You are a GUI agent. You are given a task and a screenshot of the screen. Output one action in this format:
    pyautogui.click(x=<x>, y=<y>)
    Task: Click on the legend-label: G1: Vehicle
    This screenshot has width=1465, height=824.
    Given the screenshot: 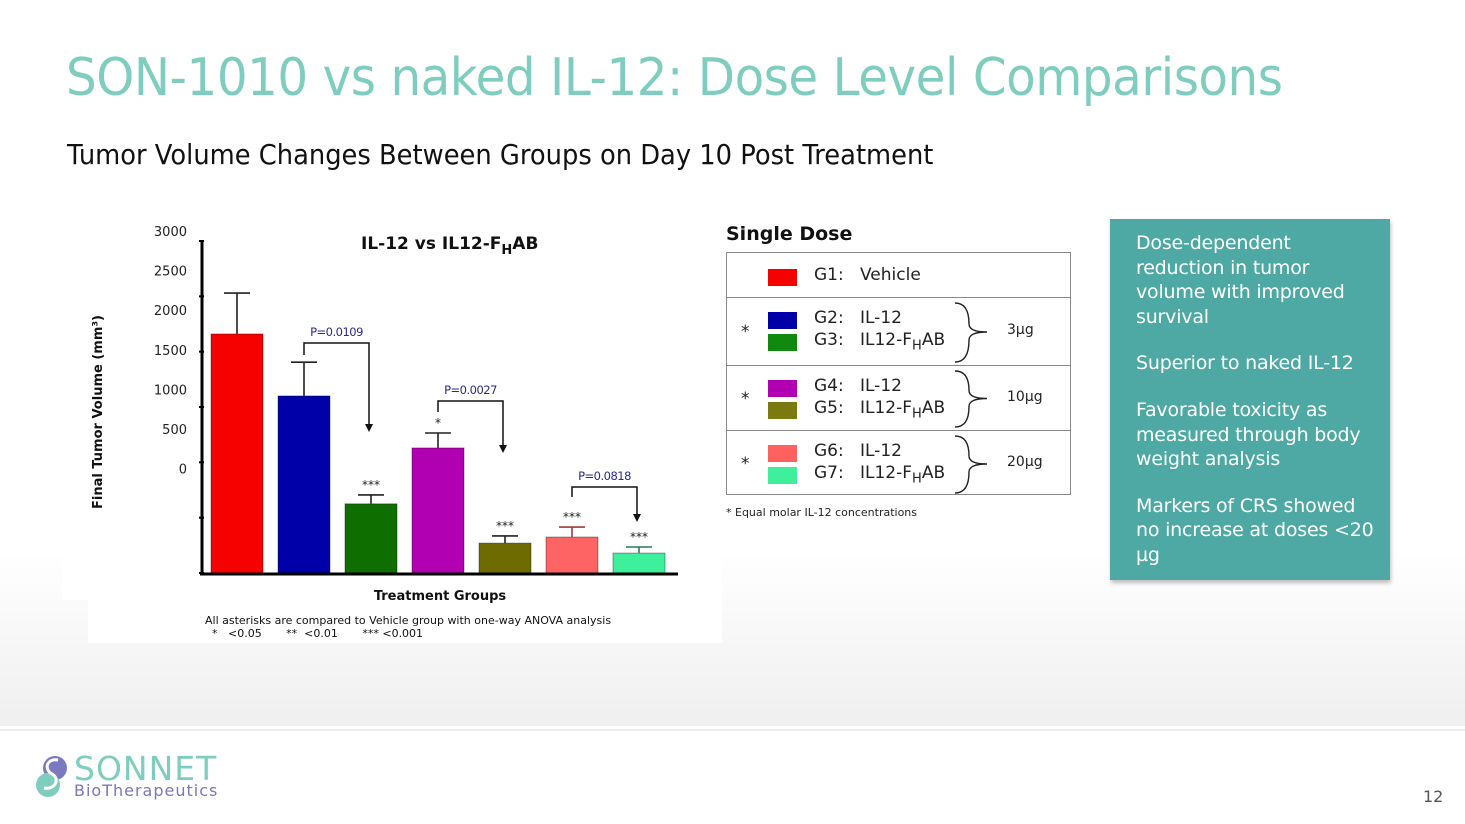 What is the action you would take?
    pyautogui.click(x=867, y=275)
    